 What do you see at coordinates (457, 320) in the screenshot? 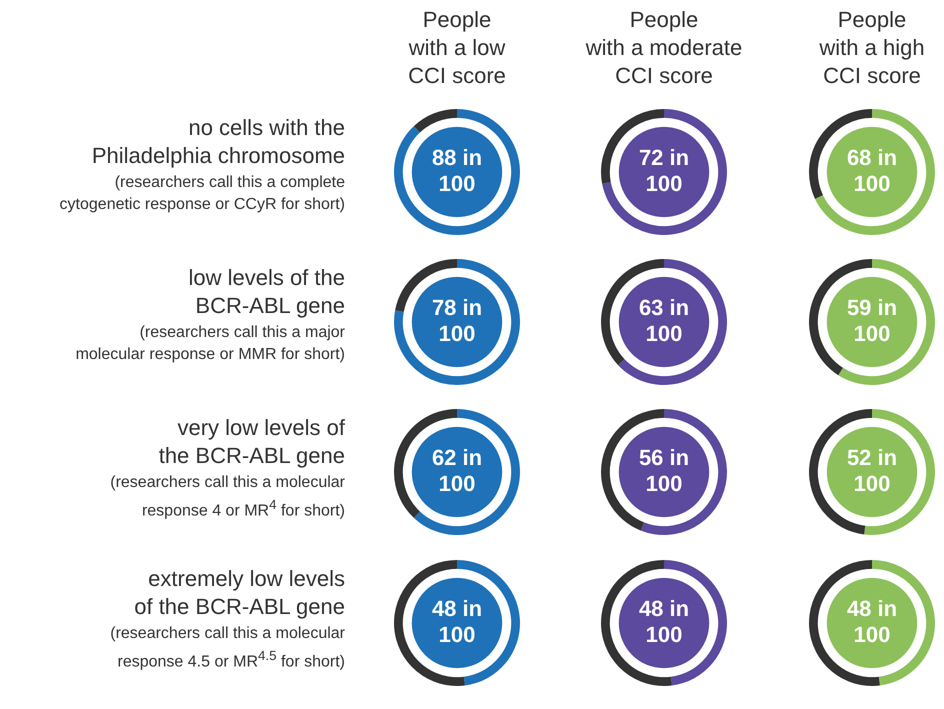
I see `data-label: 78 in 100` at bounding box center [457, 320].